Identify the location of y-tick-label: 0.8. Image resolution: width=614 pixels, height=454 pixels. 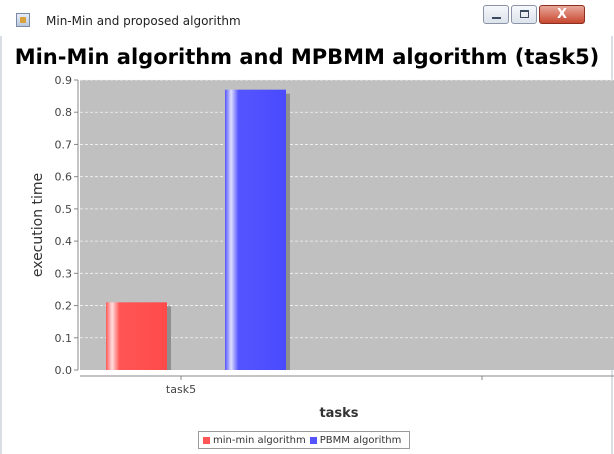
(64, 112).